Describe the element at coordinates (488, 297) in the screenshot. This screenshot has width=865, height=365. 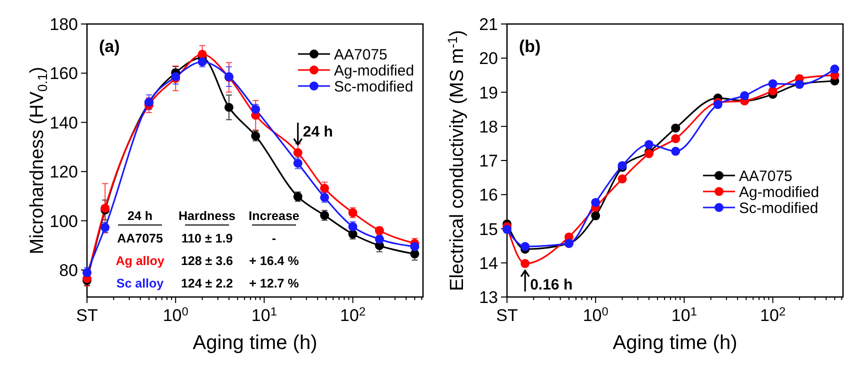
I see `y-tick-label: 13` at that location.